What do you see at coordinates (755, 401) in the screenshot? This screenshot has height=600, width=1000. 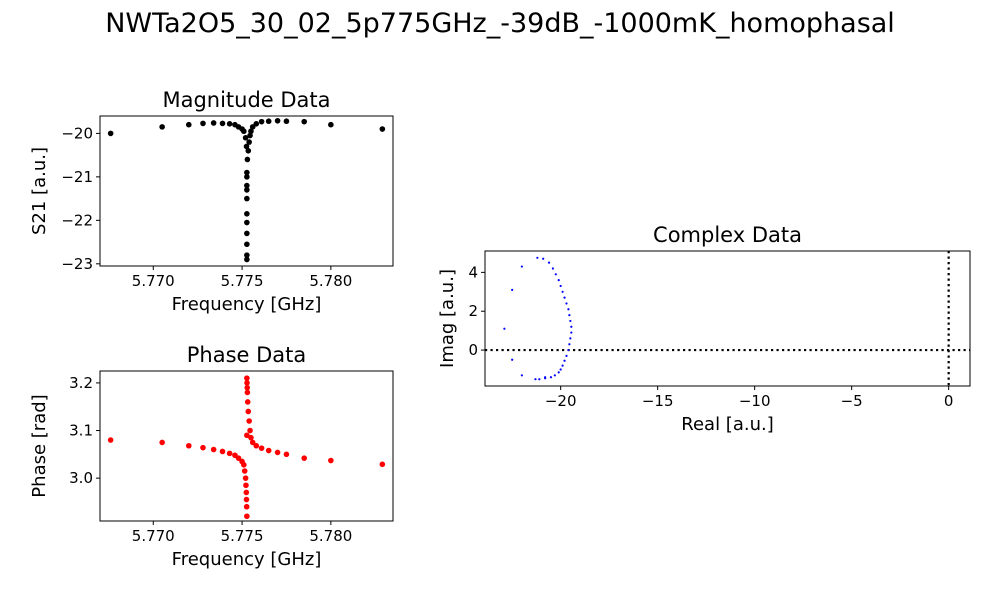 I see `complex-xtick-label: −10` at bounding box center [755, 401].